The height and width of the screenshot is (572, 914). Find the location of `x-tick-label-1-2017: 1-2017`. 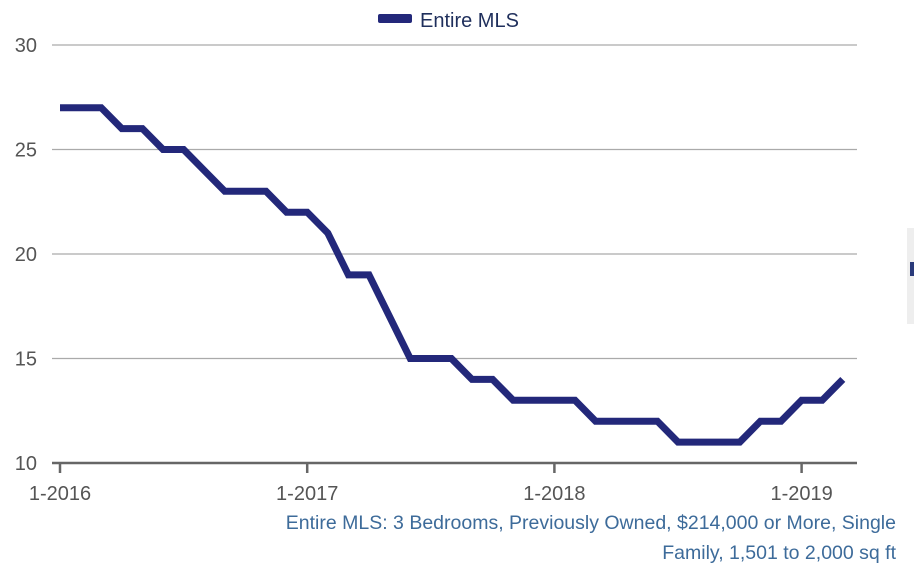

x-tick-label-1-2017: 1-2017 is located at coordinates (307, 494).